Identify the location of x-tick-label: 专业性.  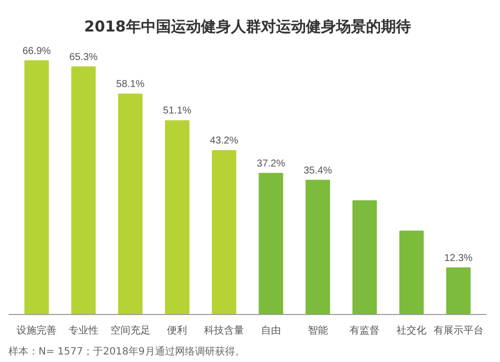
(83, 330).